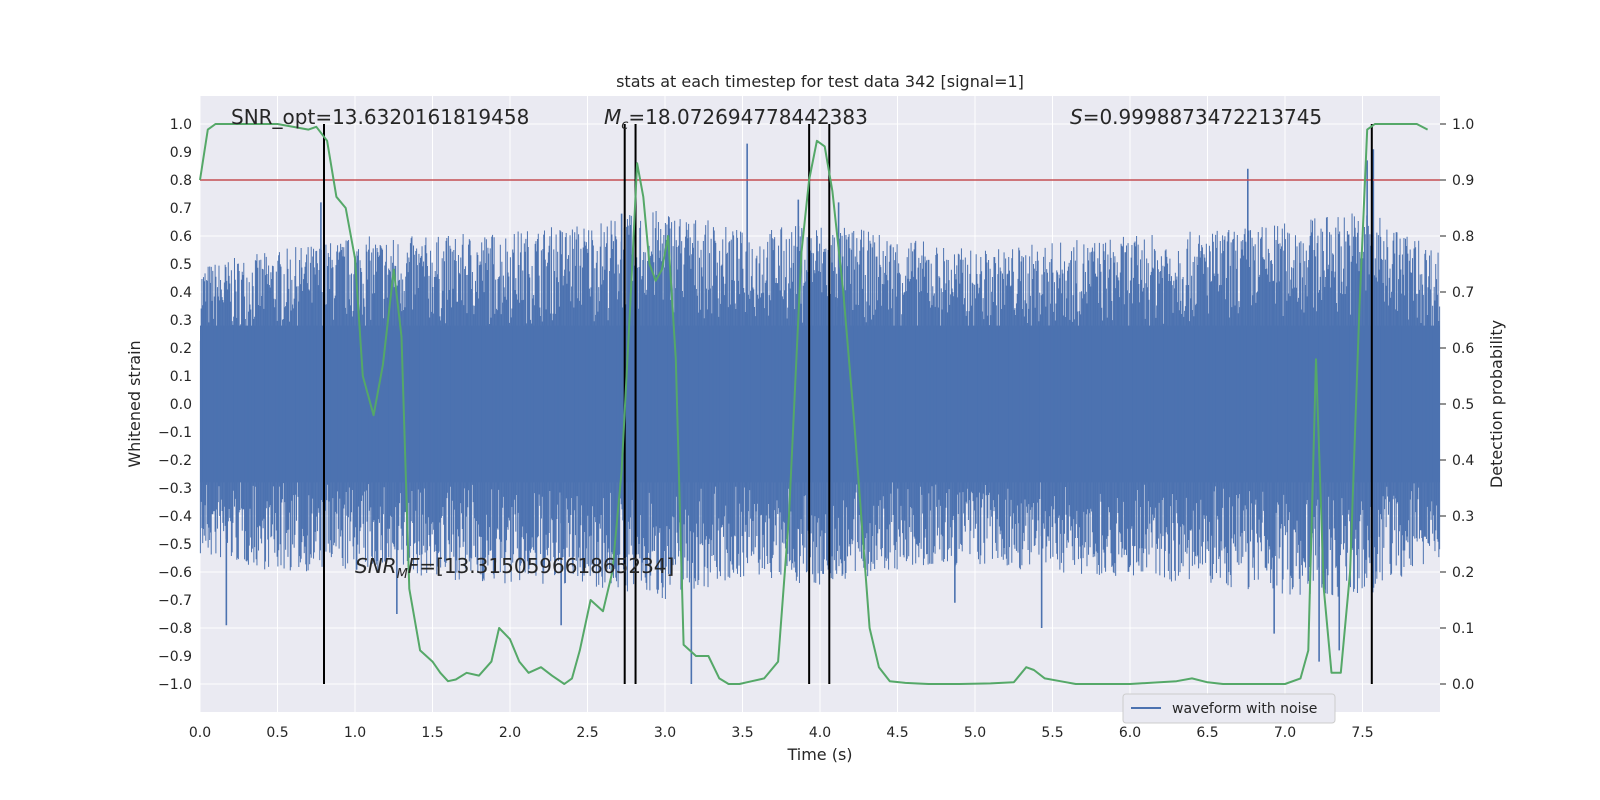 The width and height of the screenshot is (1600, 800). Describe the element at coordinates (175, 657) in the screenshot. I see `y-tick-label: −0.9` at that location.